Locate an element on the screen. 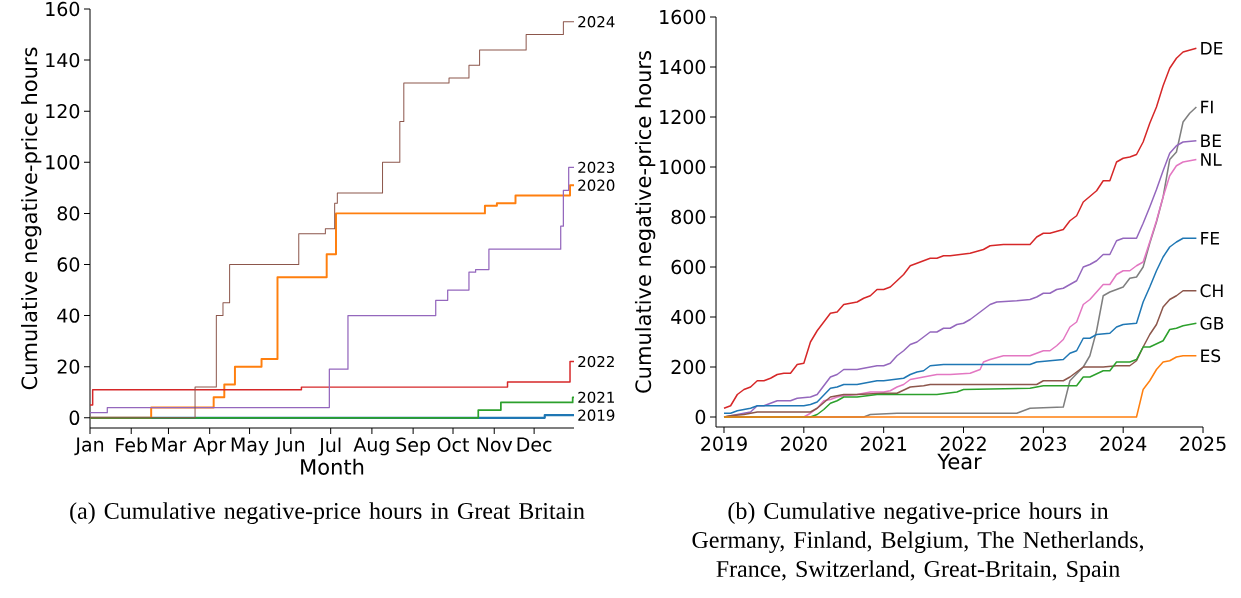  x-tick-label: 2021 is located at coordinates (883, 443).